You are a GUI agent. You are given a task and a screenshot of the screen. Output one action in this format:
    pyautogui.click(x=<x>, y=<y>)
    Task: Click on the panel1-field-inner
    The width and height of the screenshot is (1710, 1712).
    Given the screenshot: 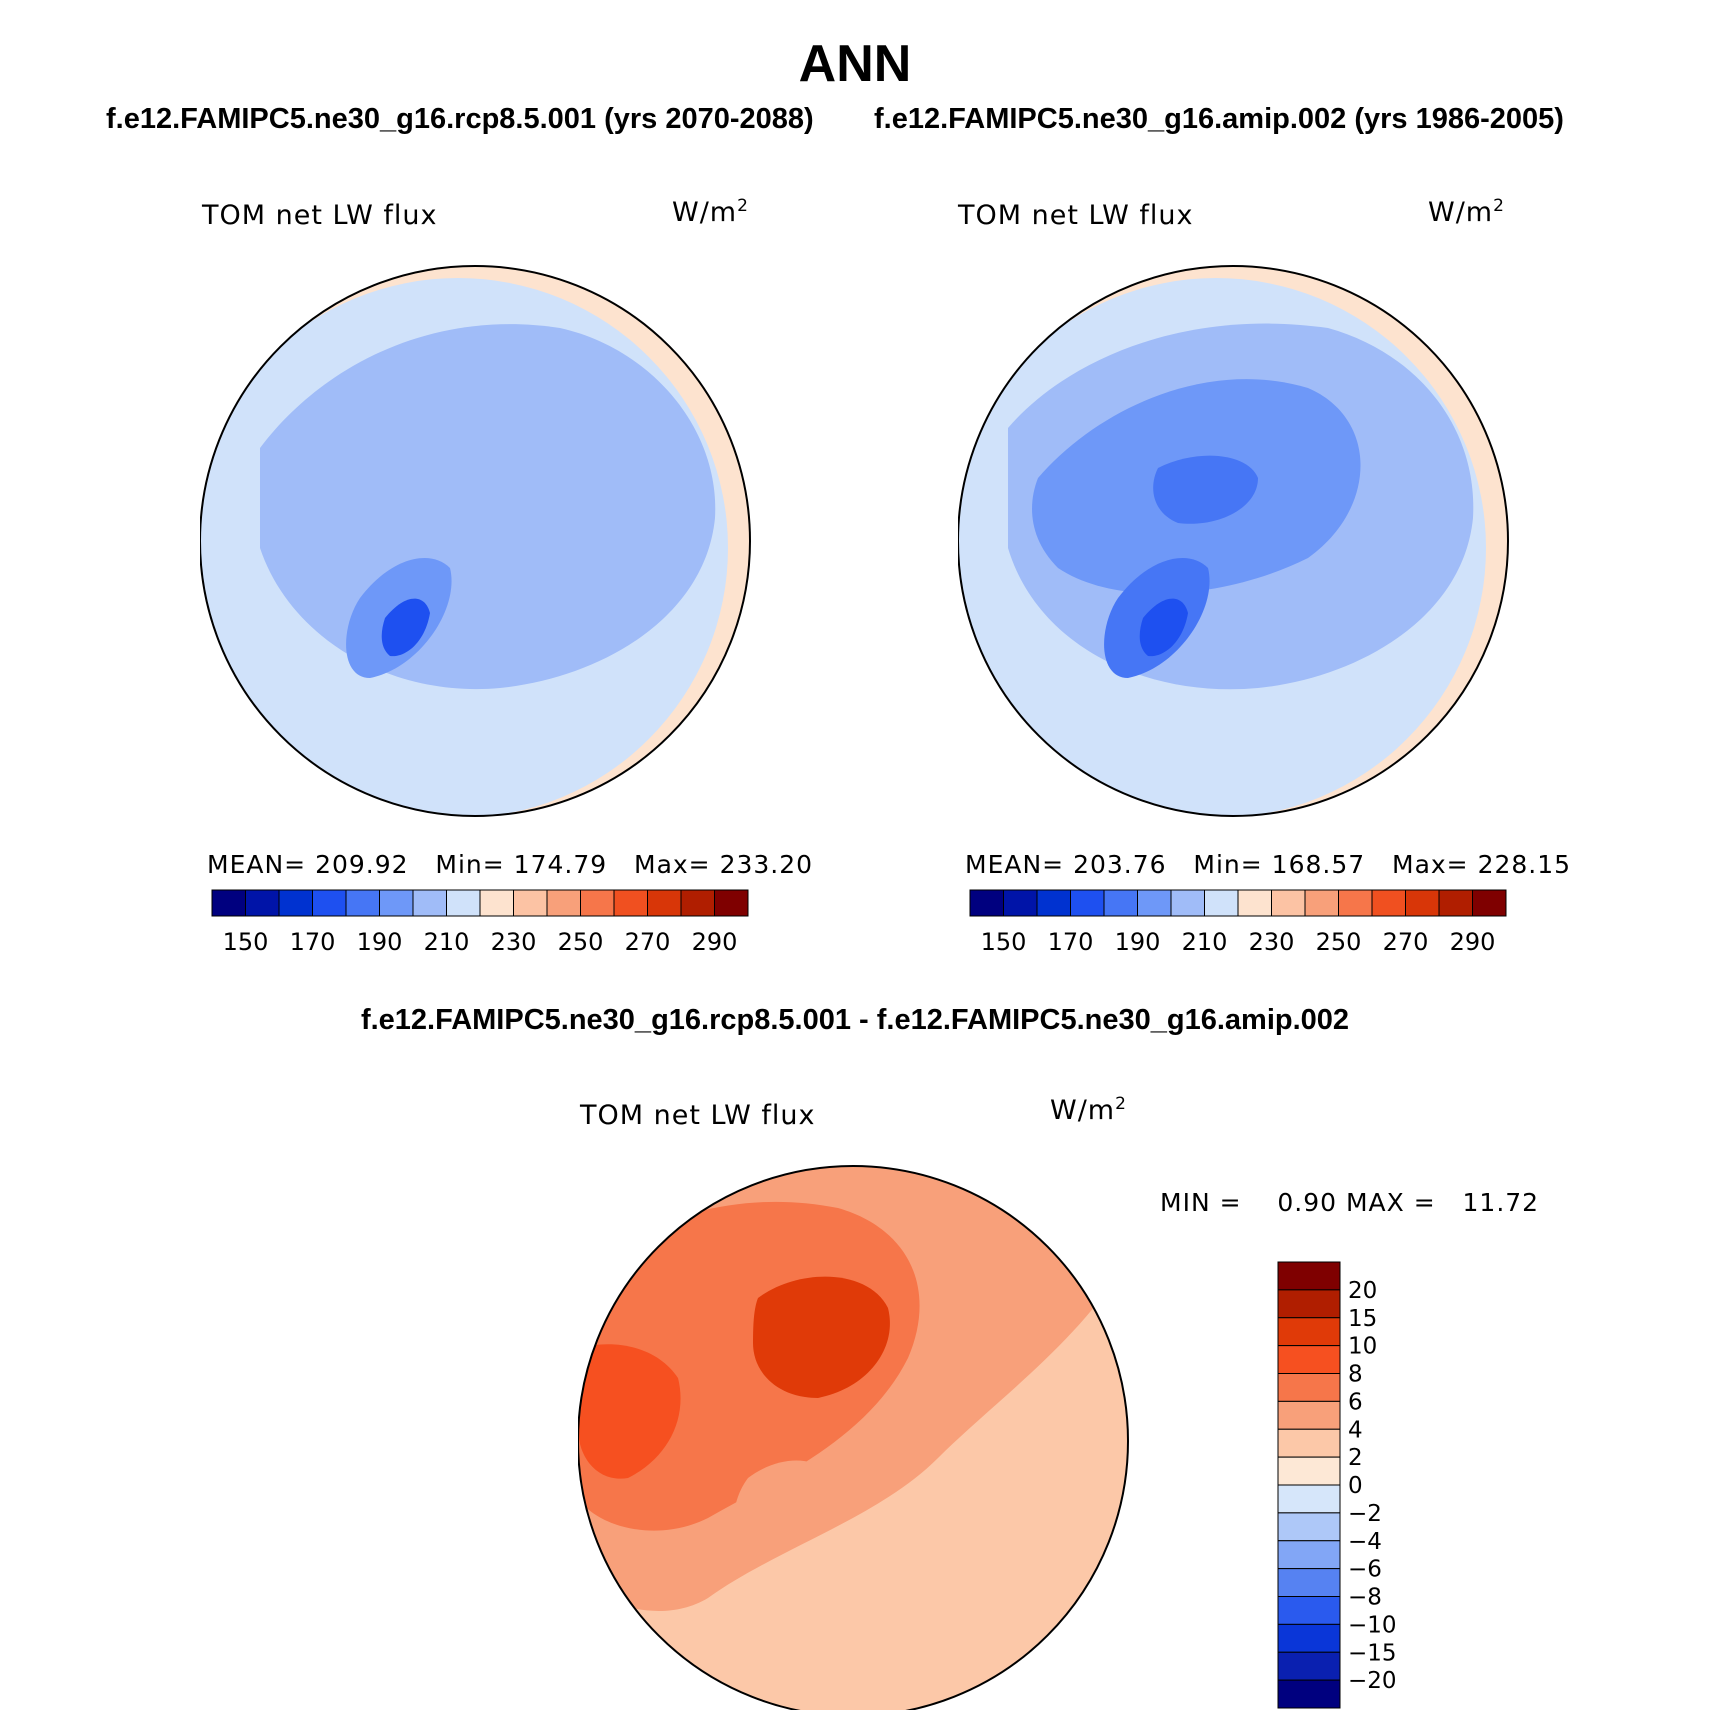 What is the action you would take?
    pyautogui.click(x=437, y=488)
    